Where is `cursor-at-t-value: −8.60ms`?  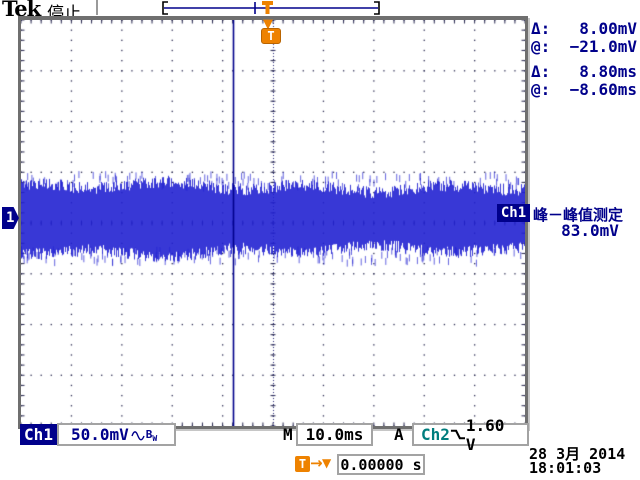 cursor-at-t-value: −8.60ms is located at coordinates (603, 89).